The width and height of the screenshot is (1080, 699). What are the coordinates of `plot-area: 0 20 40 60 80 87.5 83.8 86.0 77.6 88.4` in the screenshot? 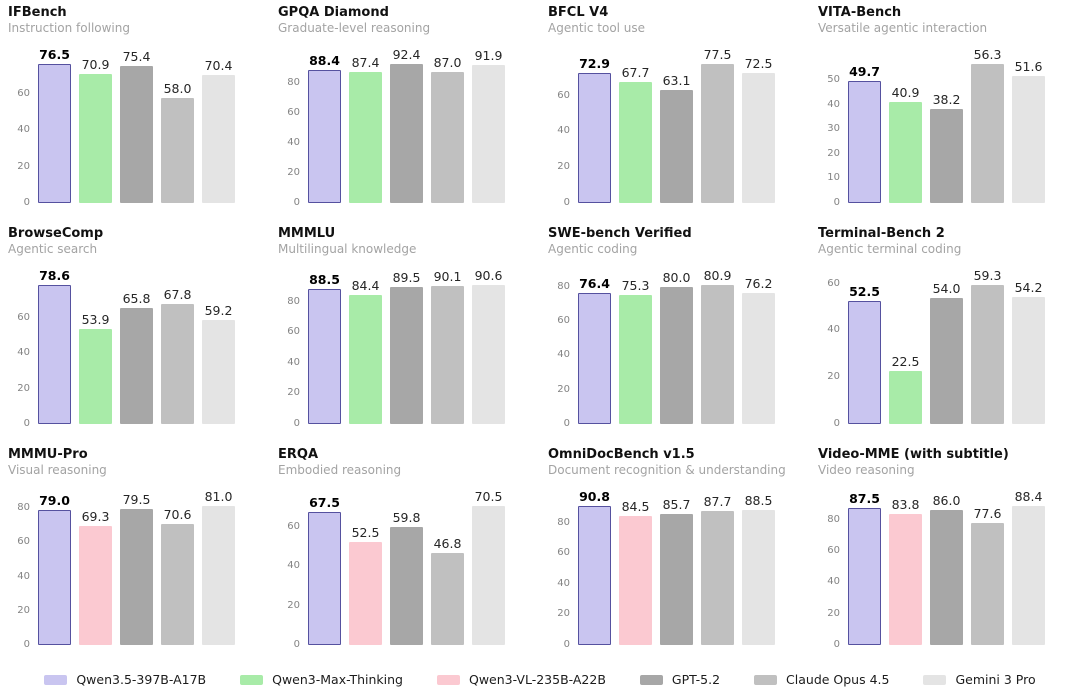 It's located at (940, 565).